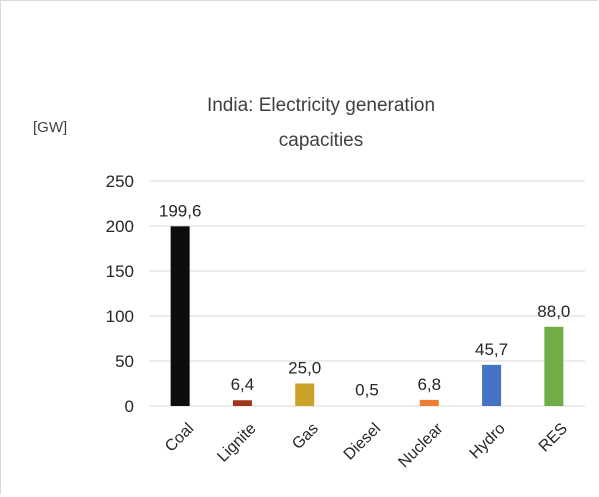  Describe the element at coordinates (491, 349) in the screenshot. I see `data-label-hydro: 45,7` at that location.